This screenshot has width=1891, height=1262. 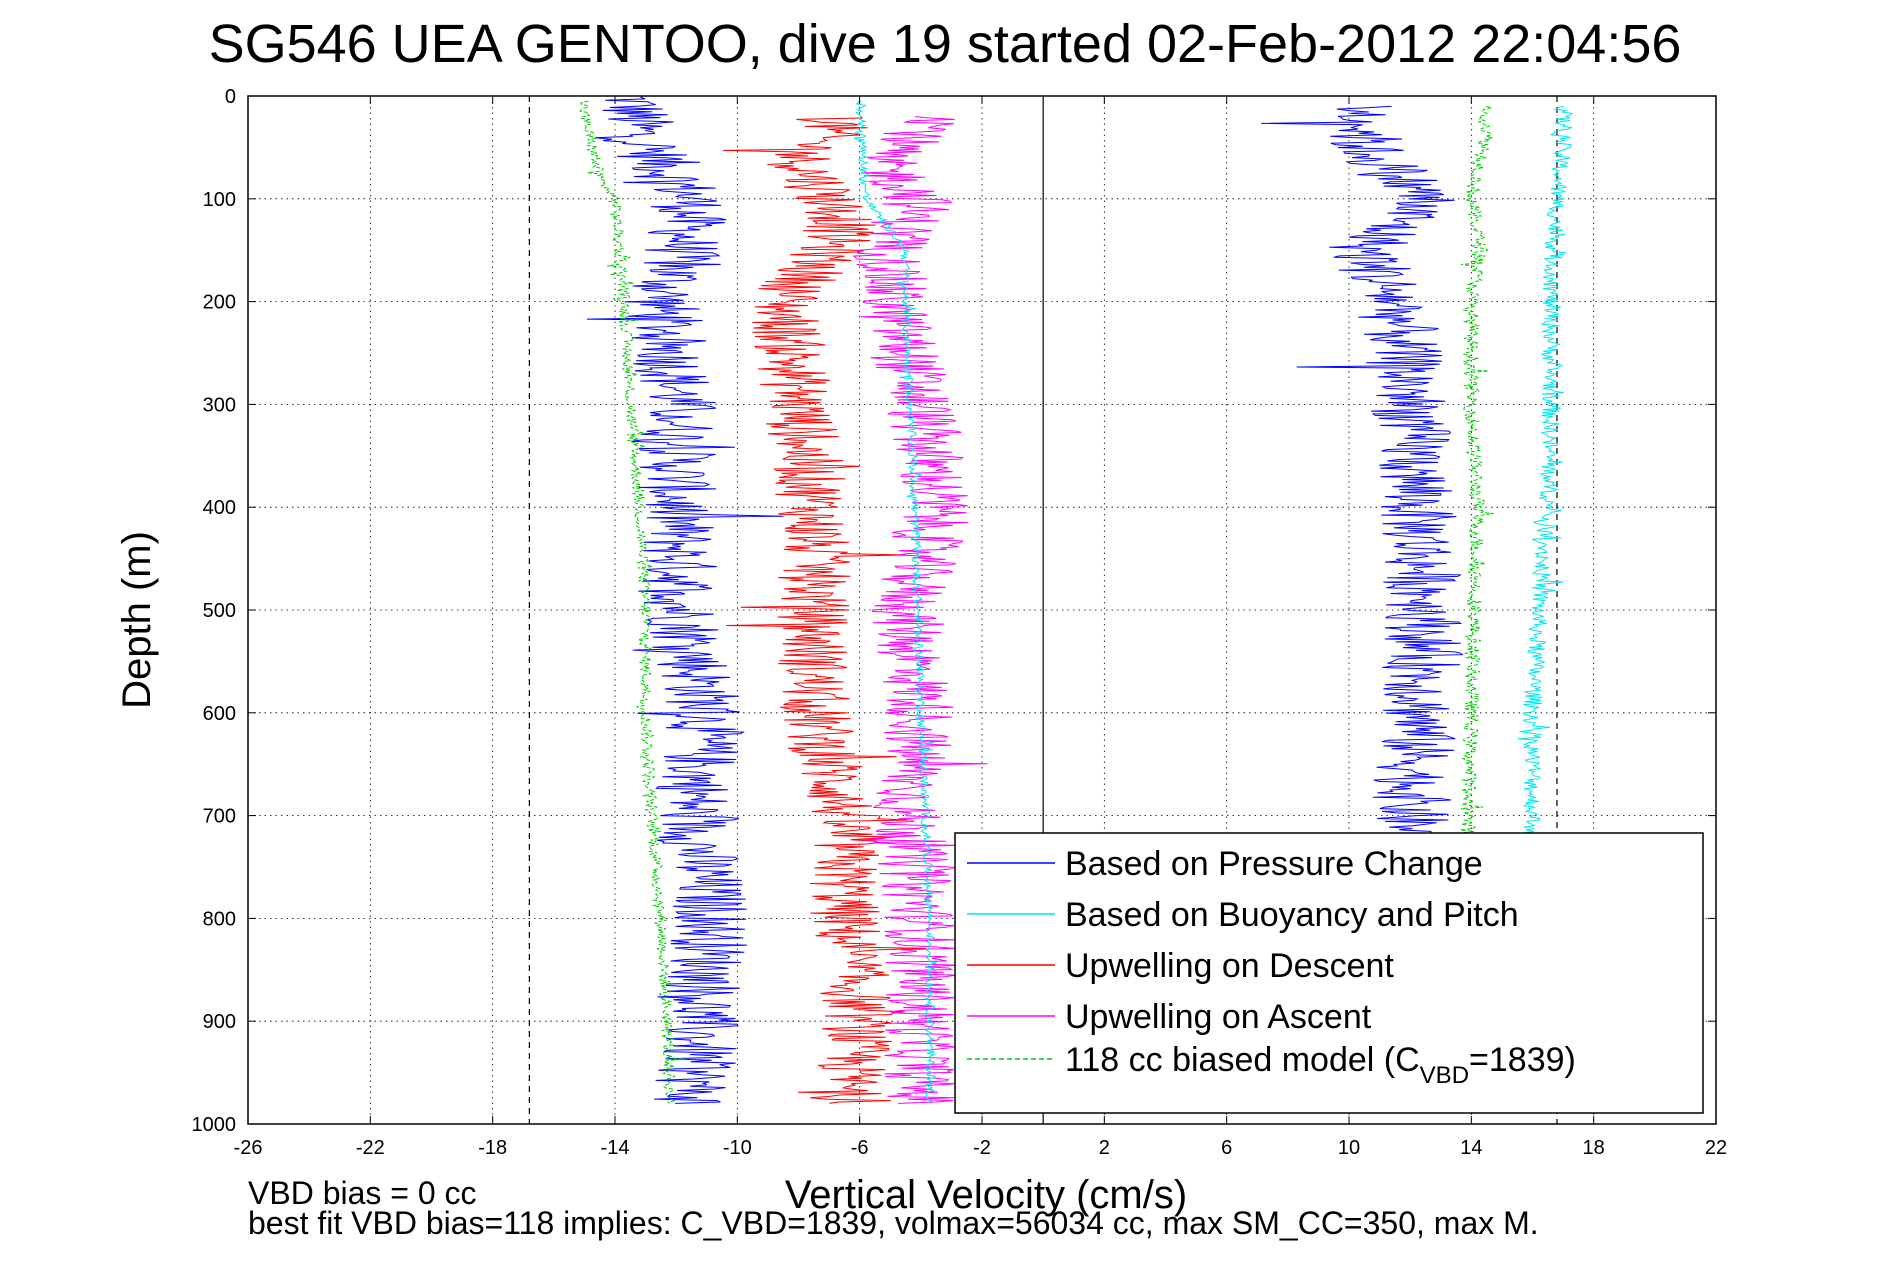 I want to click on legend-box, so click(x=1329, y=973).